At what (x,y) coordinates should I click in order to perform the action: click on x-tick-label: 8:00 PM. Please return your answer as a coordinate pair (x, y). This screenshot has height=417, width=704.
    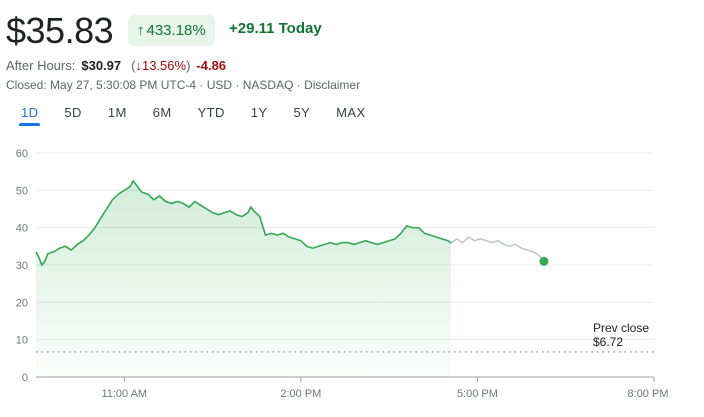
    Looking at the image, I should click on (648, 394).